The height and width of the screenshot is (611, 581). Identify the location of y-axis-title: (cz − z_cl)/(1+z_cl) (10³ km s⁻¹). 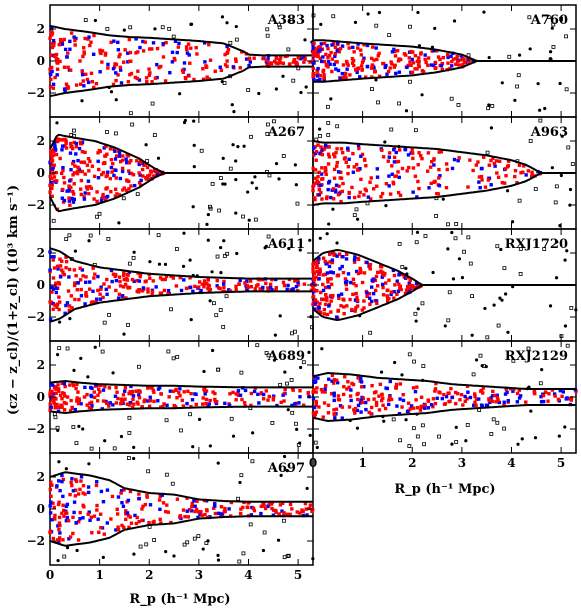
(13, 300).